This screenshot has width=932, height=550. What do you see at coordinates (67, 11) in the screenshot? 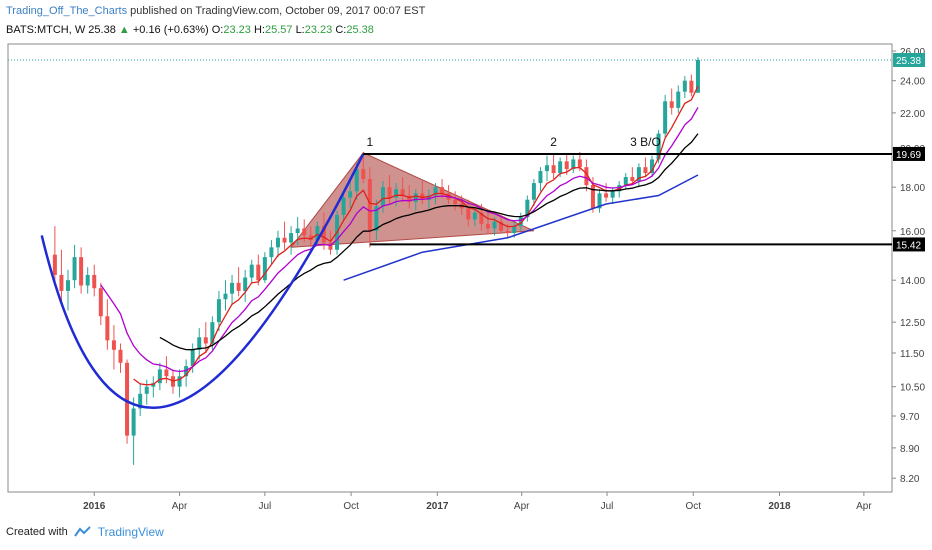
I see `author-link: Trading_Off_The_Charts` at bounding box center [67, 11].